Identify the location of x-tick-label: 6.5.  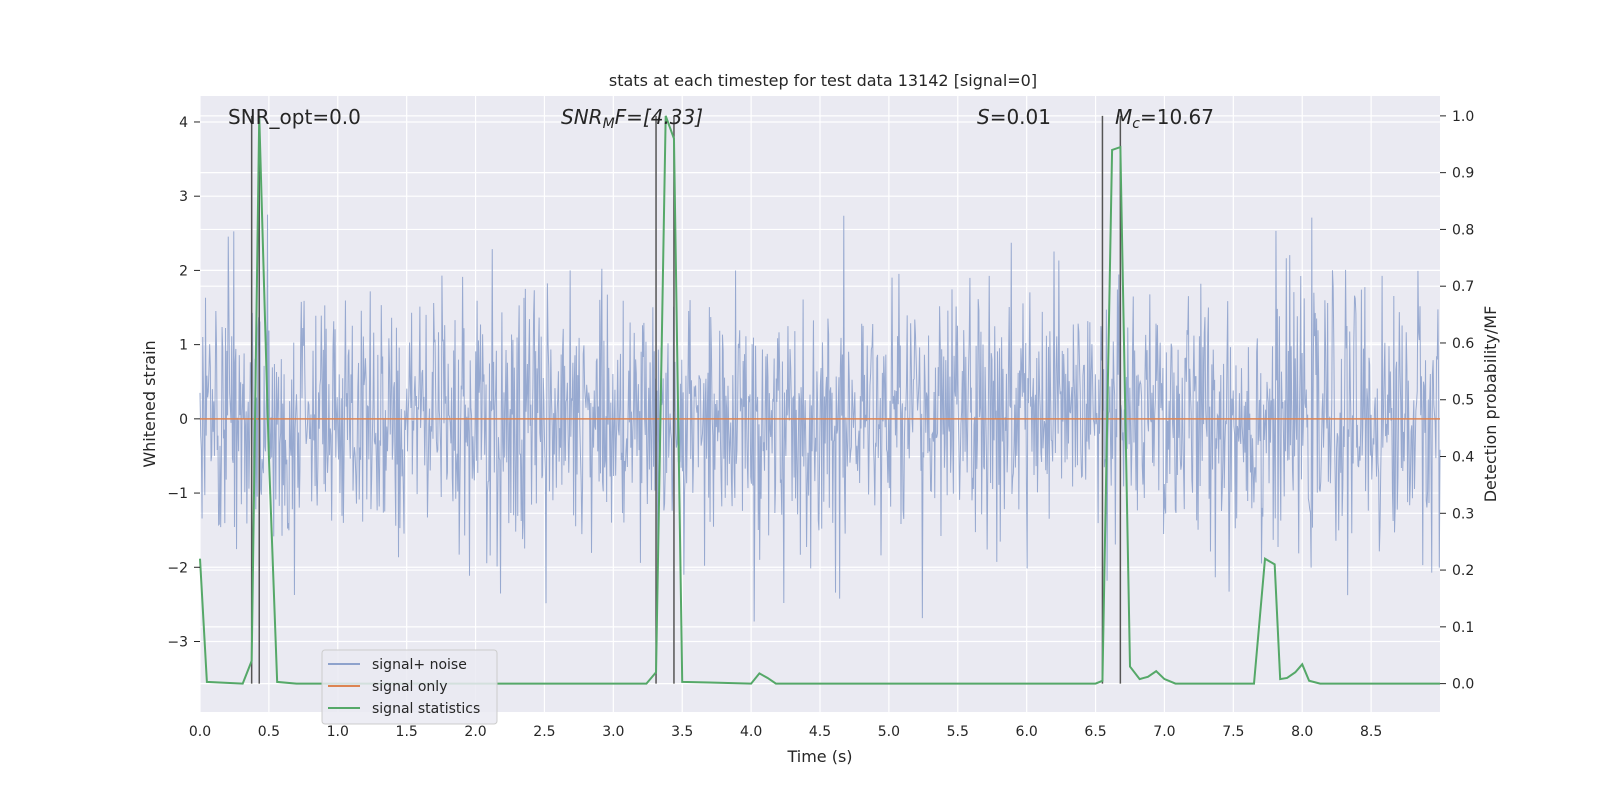
(1095, 732).